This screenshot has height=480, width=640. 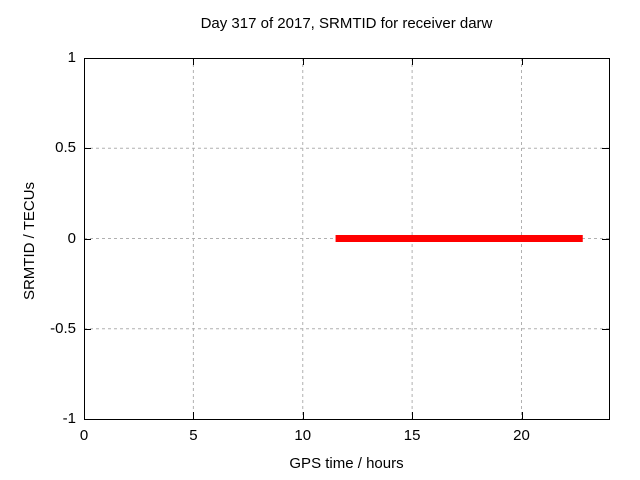 I want to click on y-tick-label: 1, so click(x=71, y=57).